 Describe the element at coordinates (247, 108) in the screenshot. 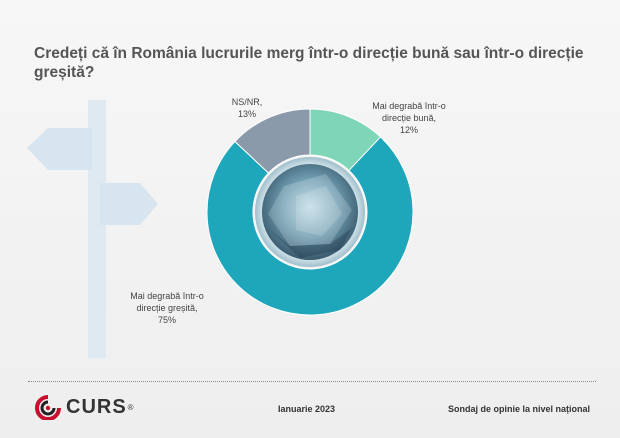

I see `slice-label-nsnr: NS/NR, 13%` at that location.